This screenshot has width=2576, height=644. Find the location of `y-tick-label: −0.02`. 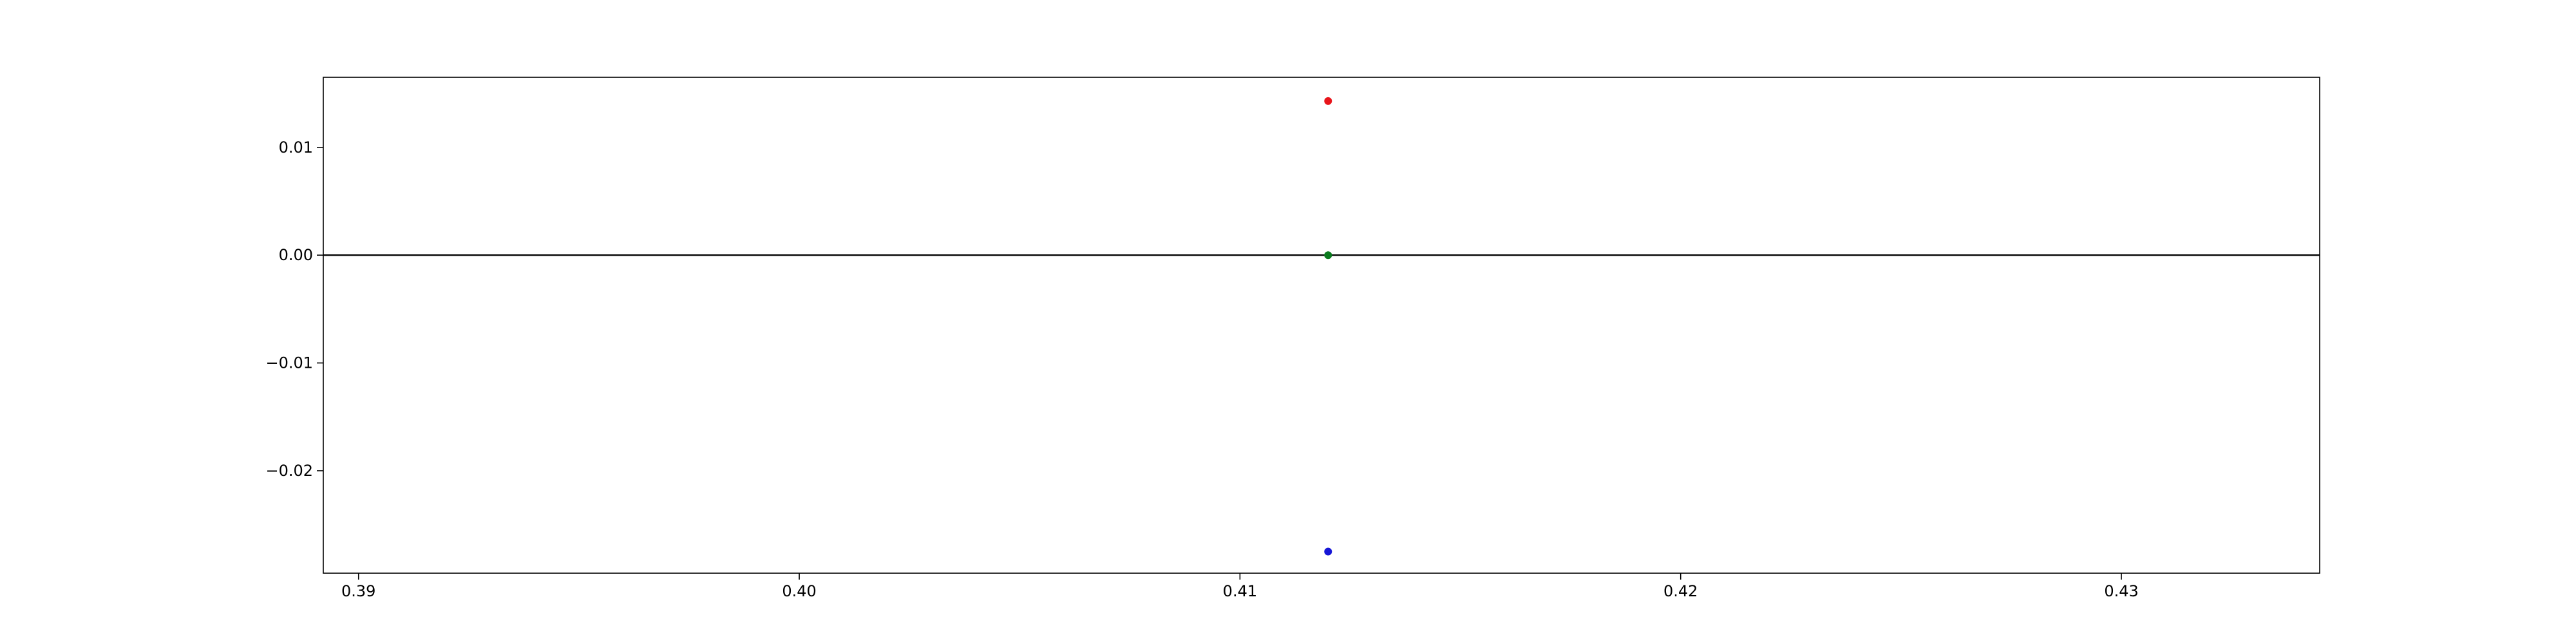

y-tick-label: −0.02 is located at coordinates (289, 471).